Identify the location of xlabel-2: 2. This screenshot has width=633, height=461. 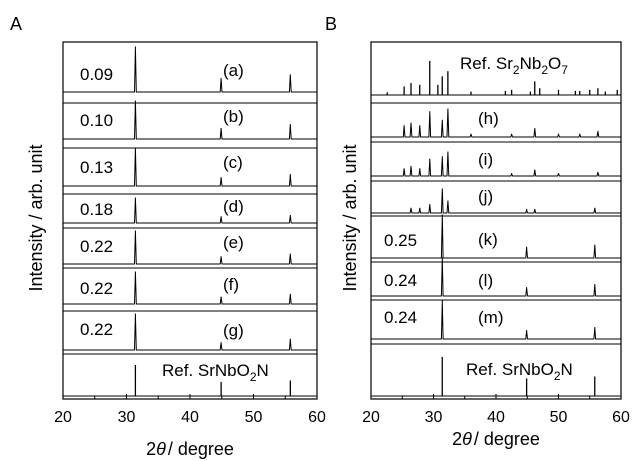
(151, 449).